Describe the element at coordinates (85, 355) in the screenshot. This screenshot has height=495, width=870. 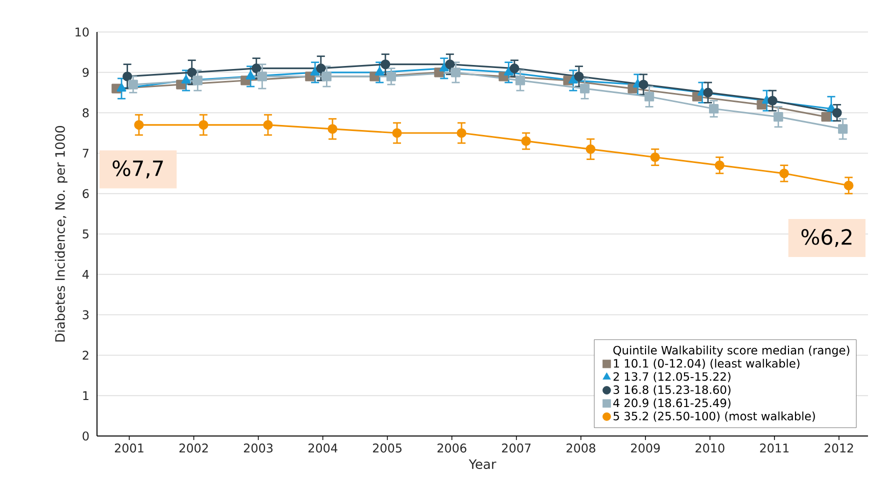
I see `y-tick-label: 2` at that location.